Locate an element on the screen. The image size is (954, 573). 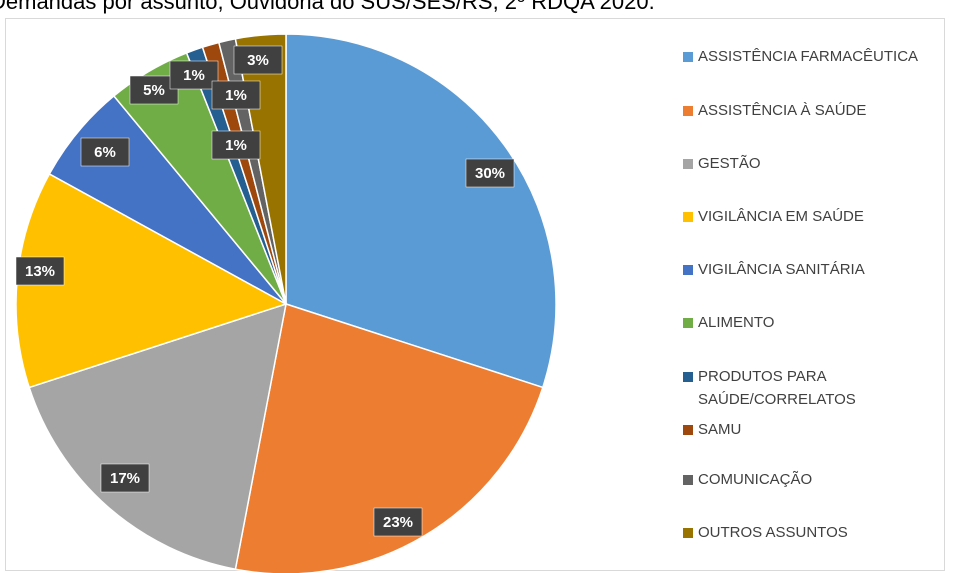
data-label: 6% is located at coordinates (105, 152).